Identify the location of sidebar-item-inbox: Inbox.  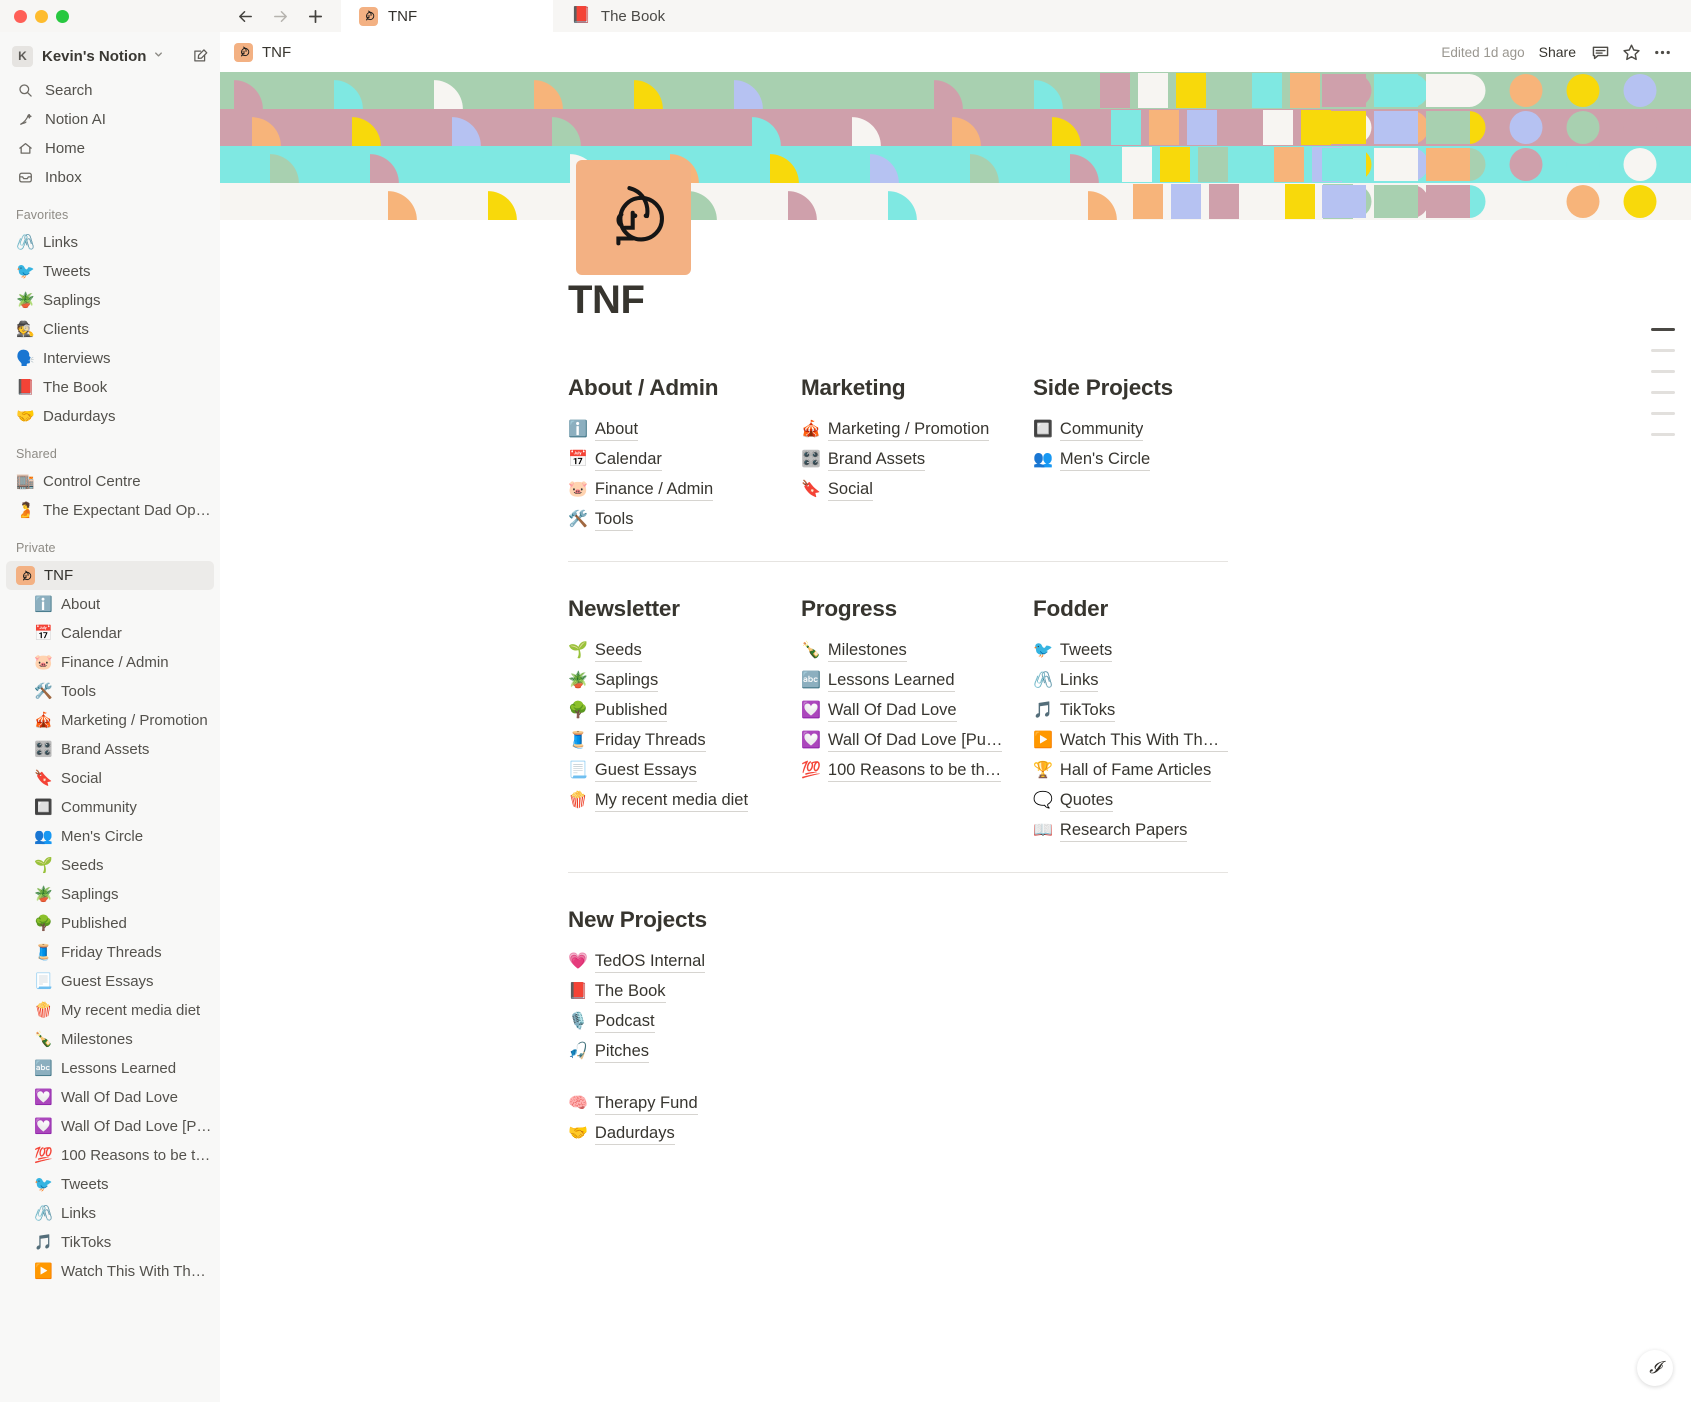
(110, 177).